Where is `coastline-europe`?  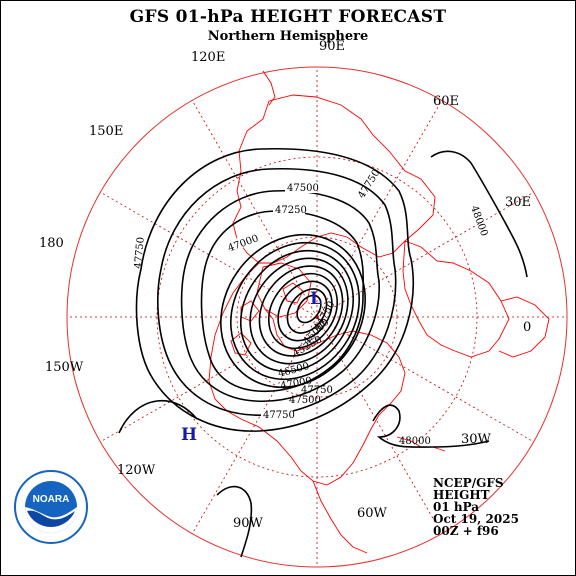 coastline-europe is located at coordinates (456, 299).